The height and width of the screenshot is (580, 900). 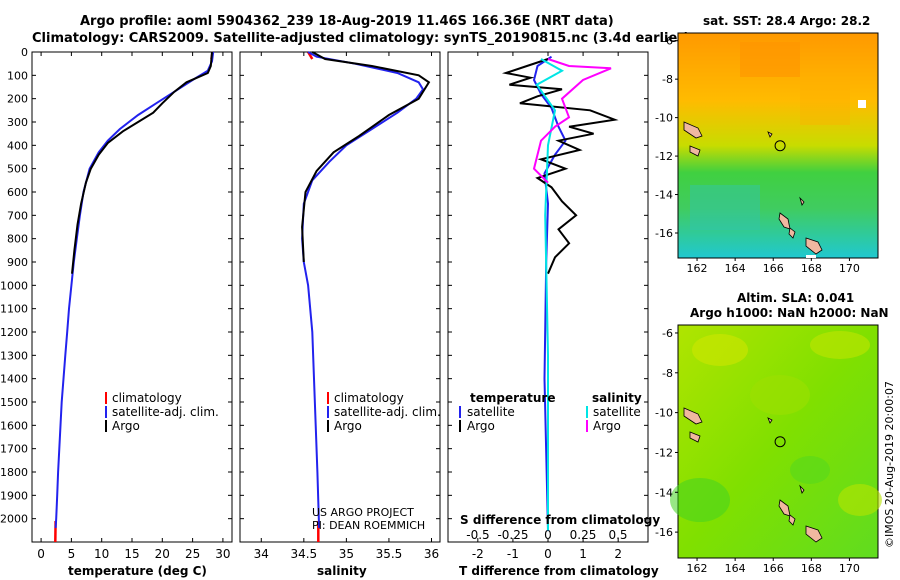 What do you see at coordinates (753, 188) in the screenshot?
I see `sst-islands` at bounding box center [753, 188].